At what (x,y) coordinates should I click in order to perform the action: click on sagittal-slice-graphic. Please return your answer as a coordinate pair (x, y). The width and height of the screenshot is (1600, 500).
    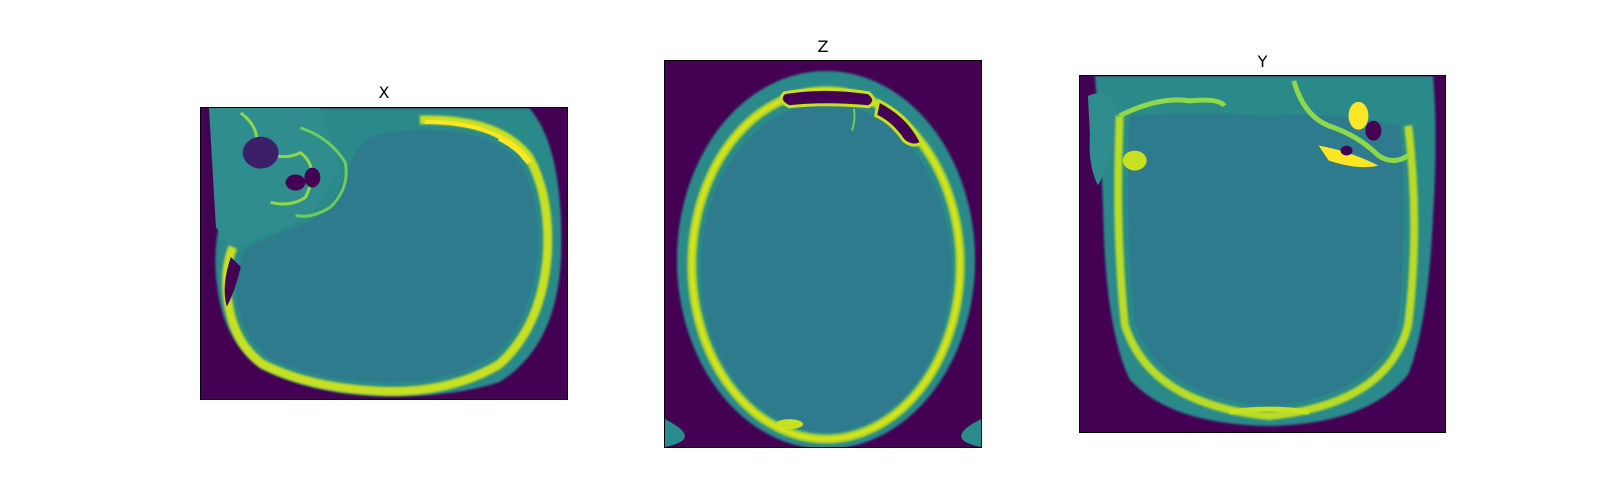
    Looking at the image, I should click on (384, 253).